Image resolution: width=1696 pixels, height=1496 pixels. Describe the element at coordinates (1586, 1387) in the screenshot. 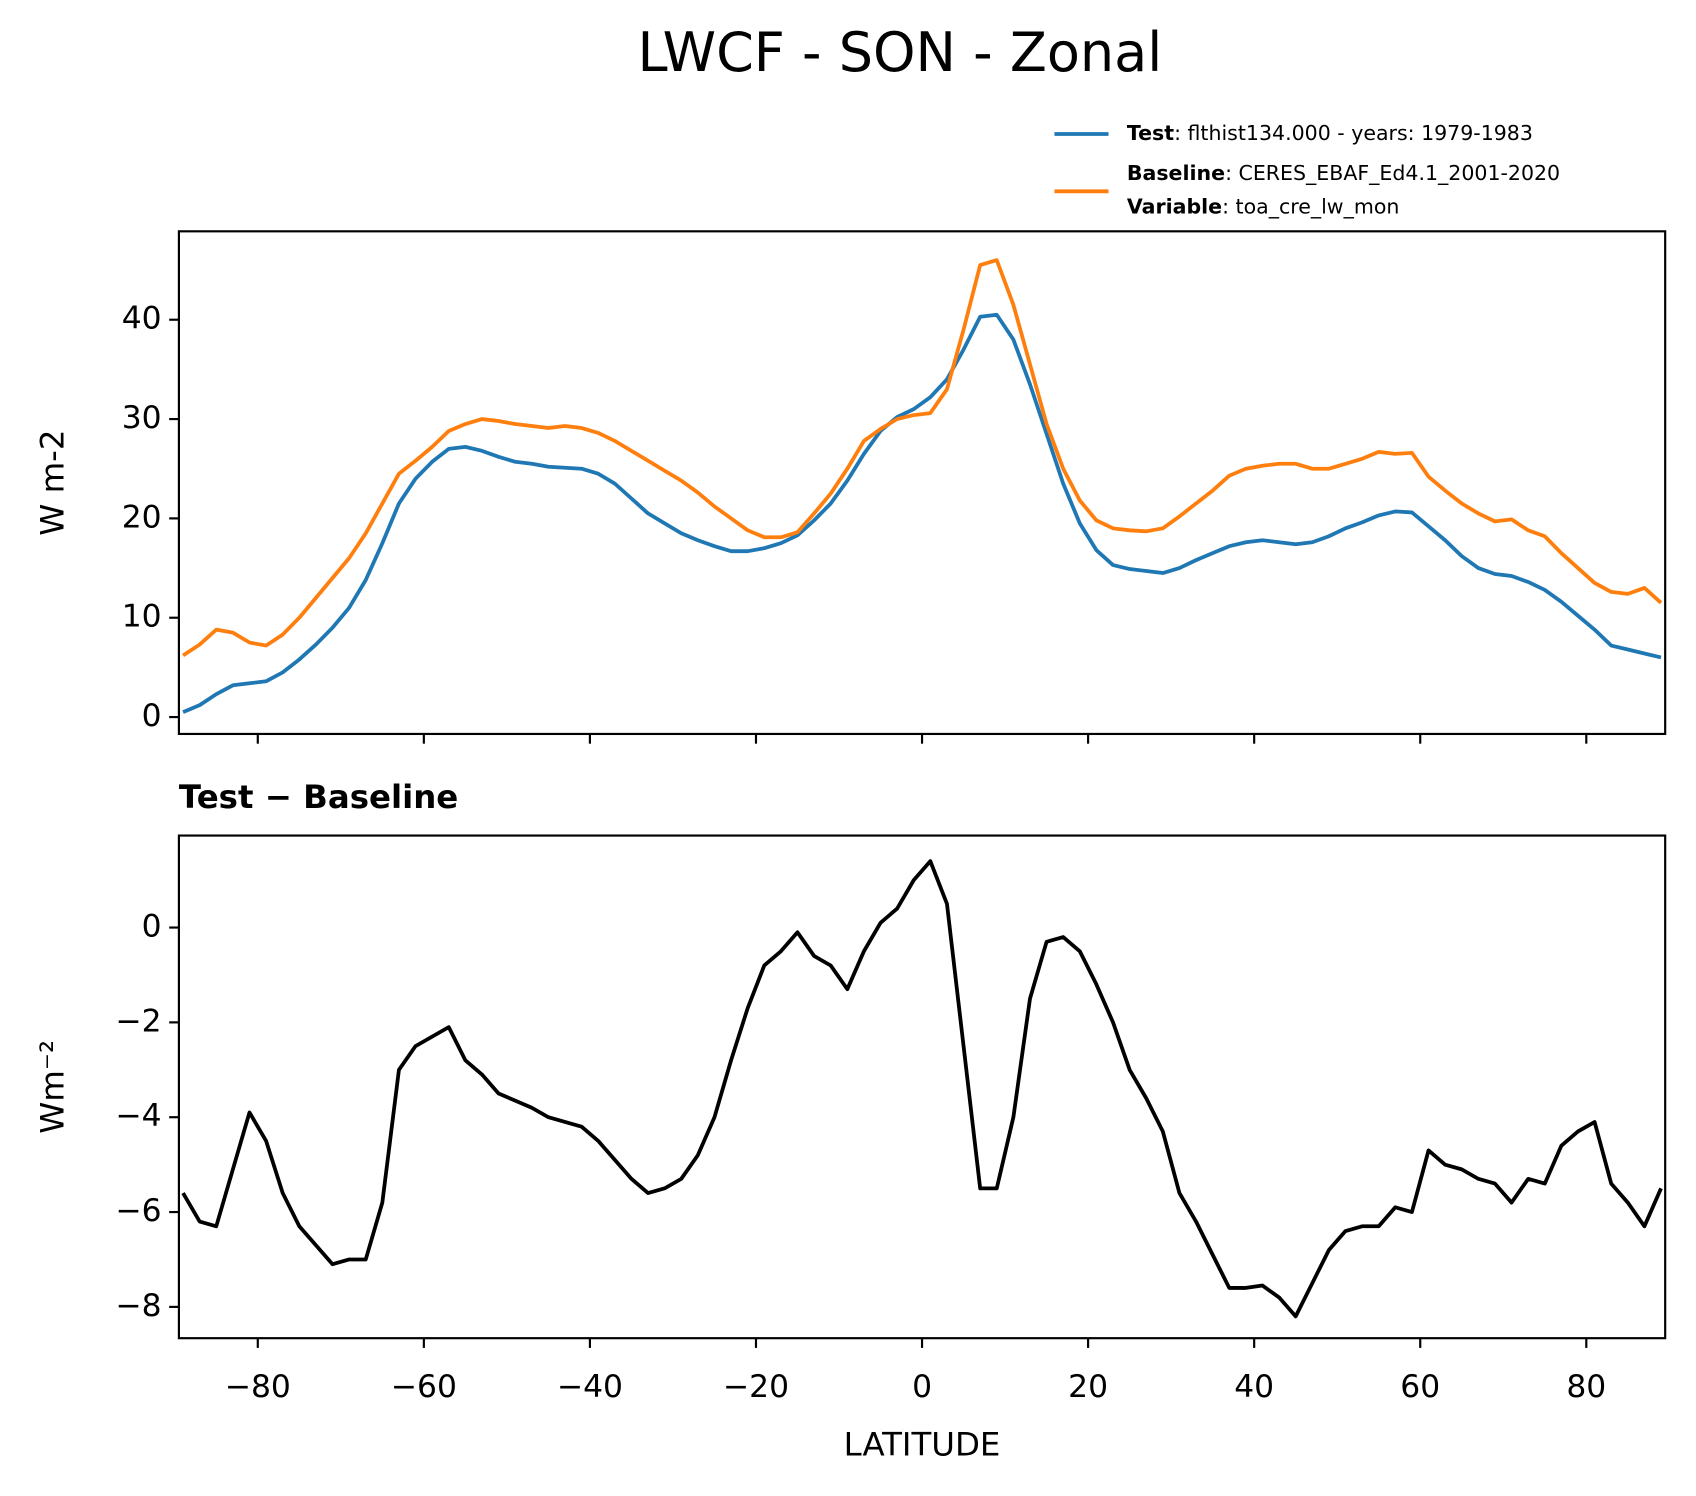

I see `x-tick-label: 80` at that location.